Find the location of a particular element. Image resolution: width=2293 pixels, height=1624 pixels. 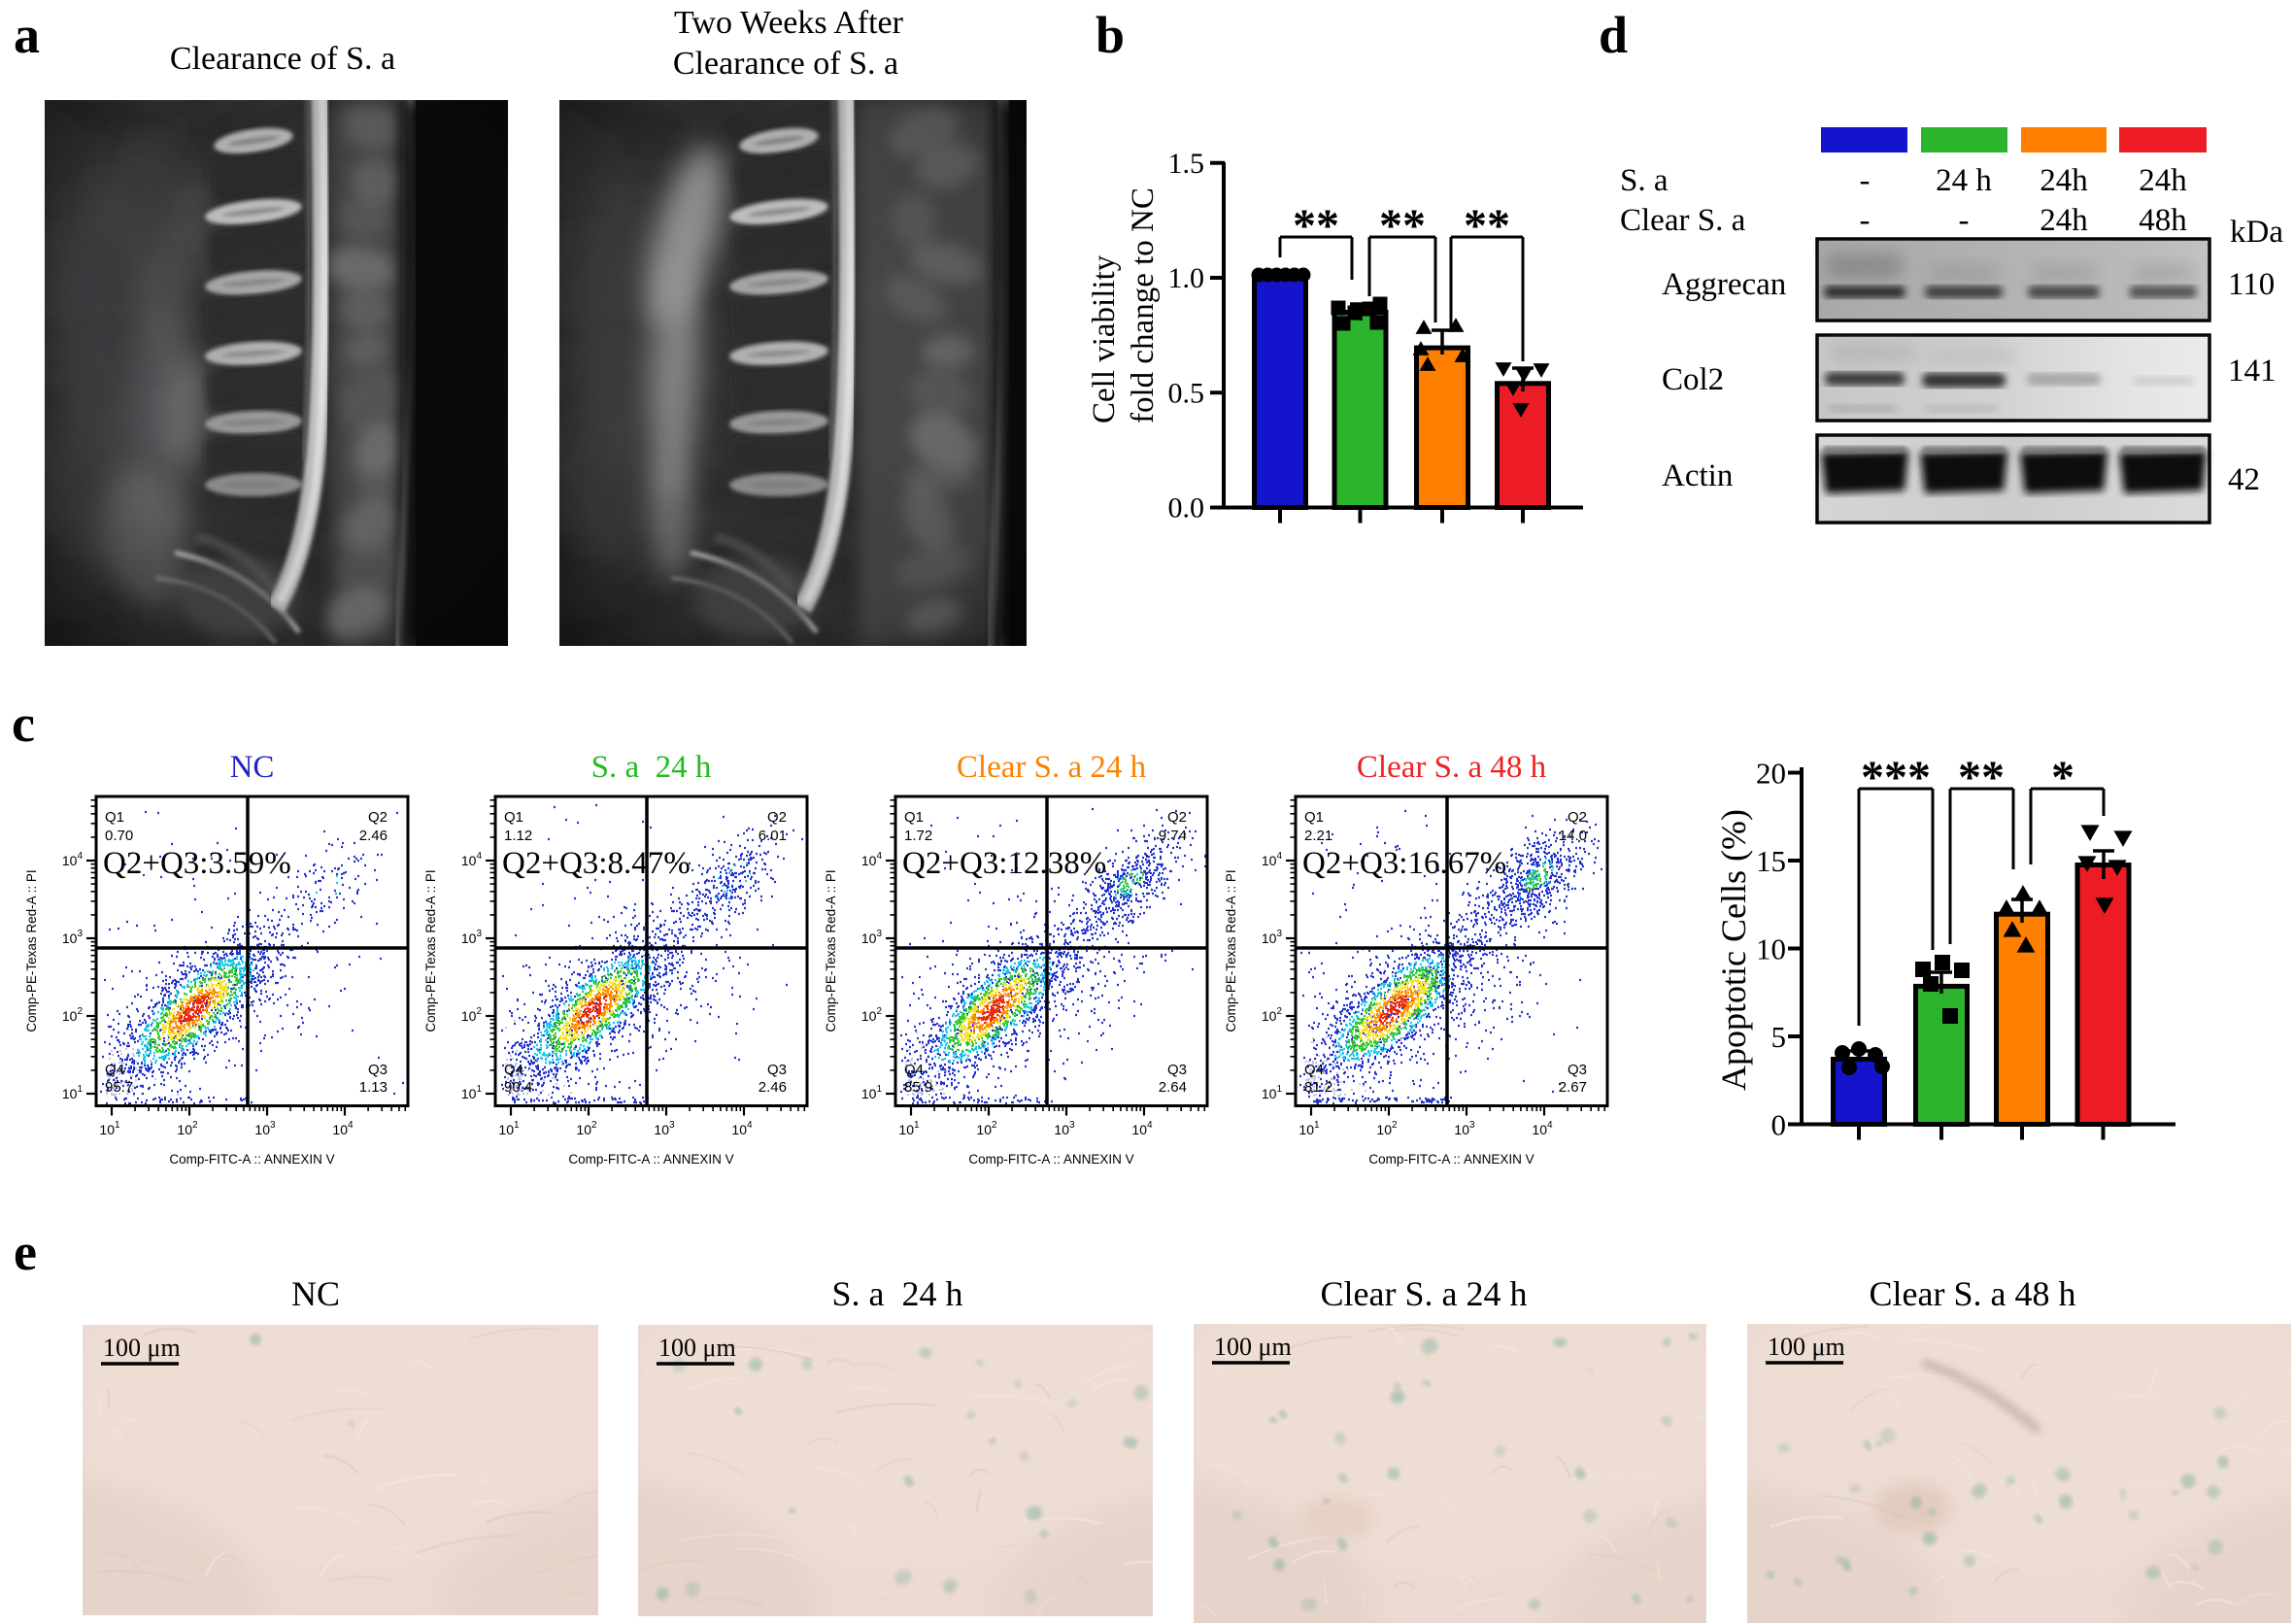

svg-text: 6.01 is located at coordinates (773, 836).